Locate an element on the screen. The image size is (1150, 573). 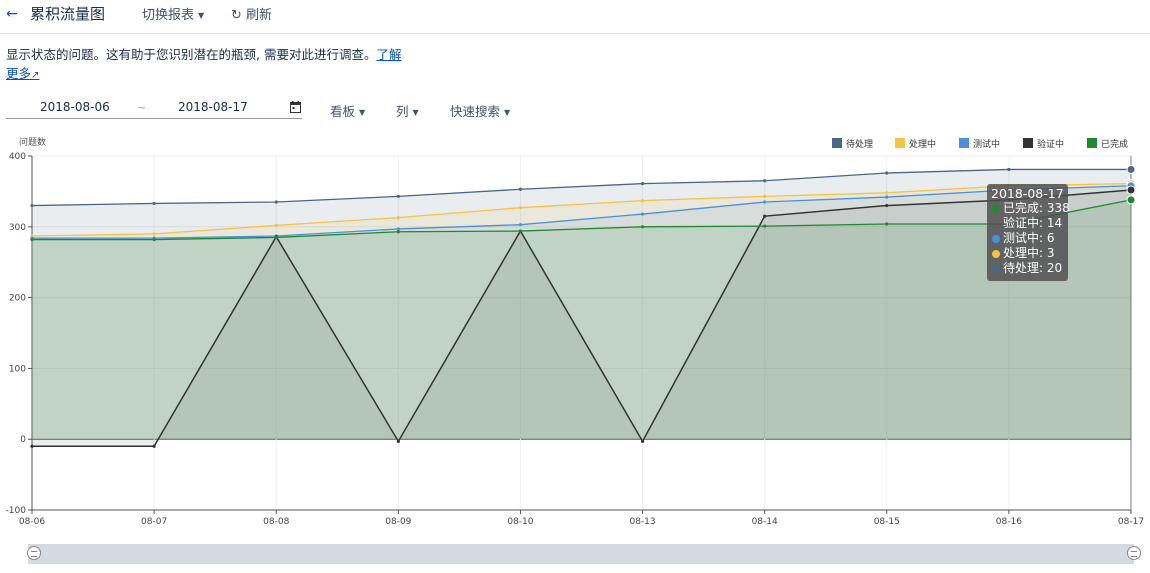
arrow-left-icon: ← is located at coordinates (12, 14).